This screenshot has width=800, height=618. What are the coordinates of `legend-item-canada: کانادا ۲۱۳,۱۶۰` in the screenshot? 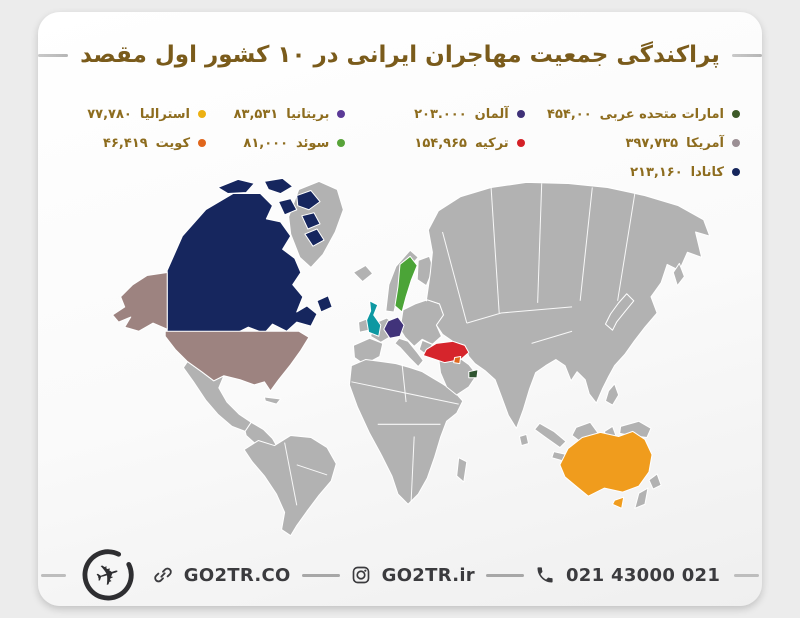 It's located at (637, 172).